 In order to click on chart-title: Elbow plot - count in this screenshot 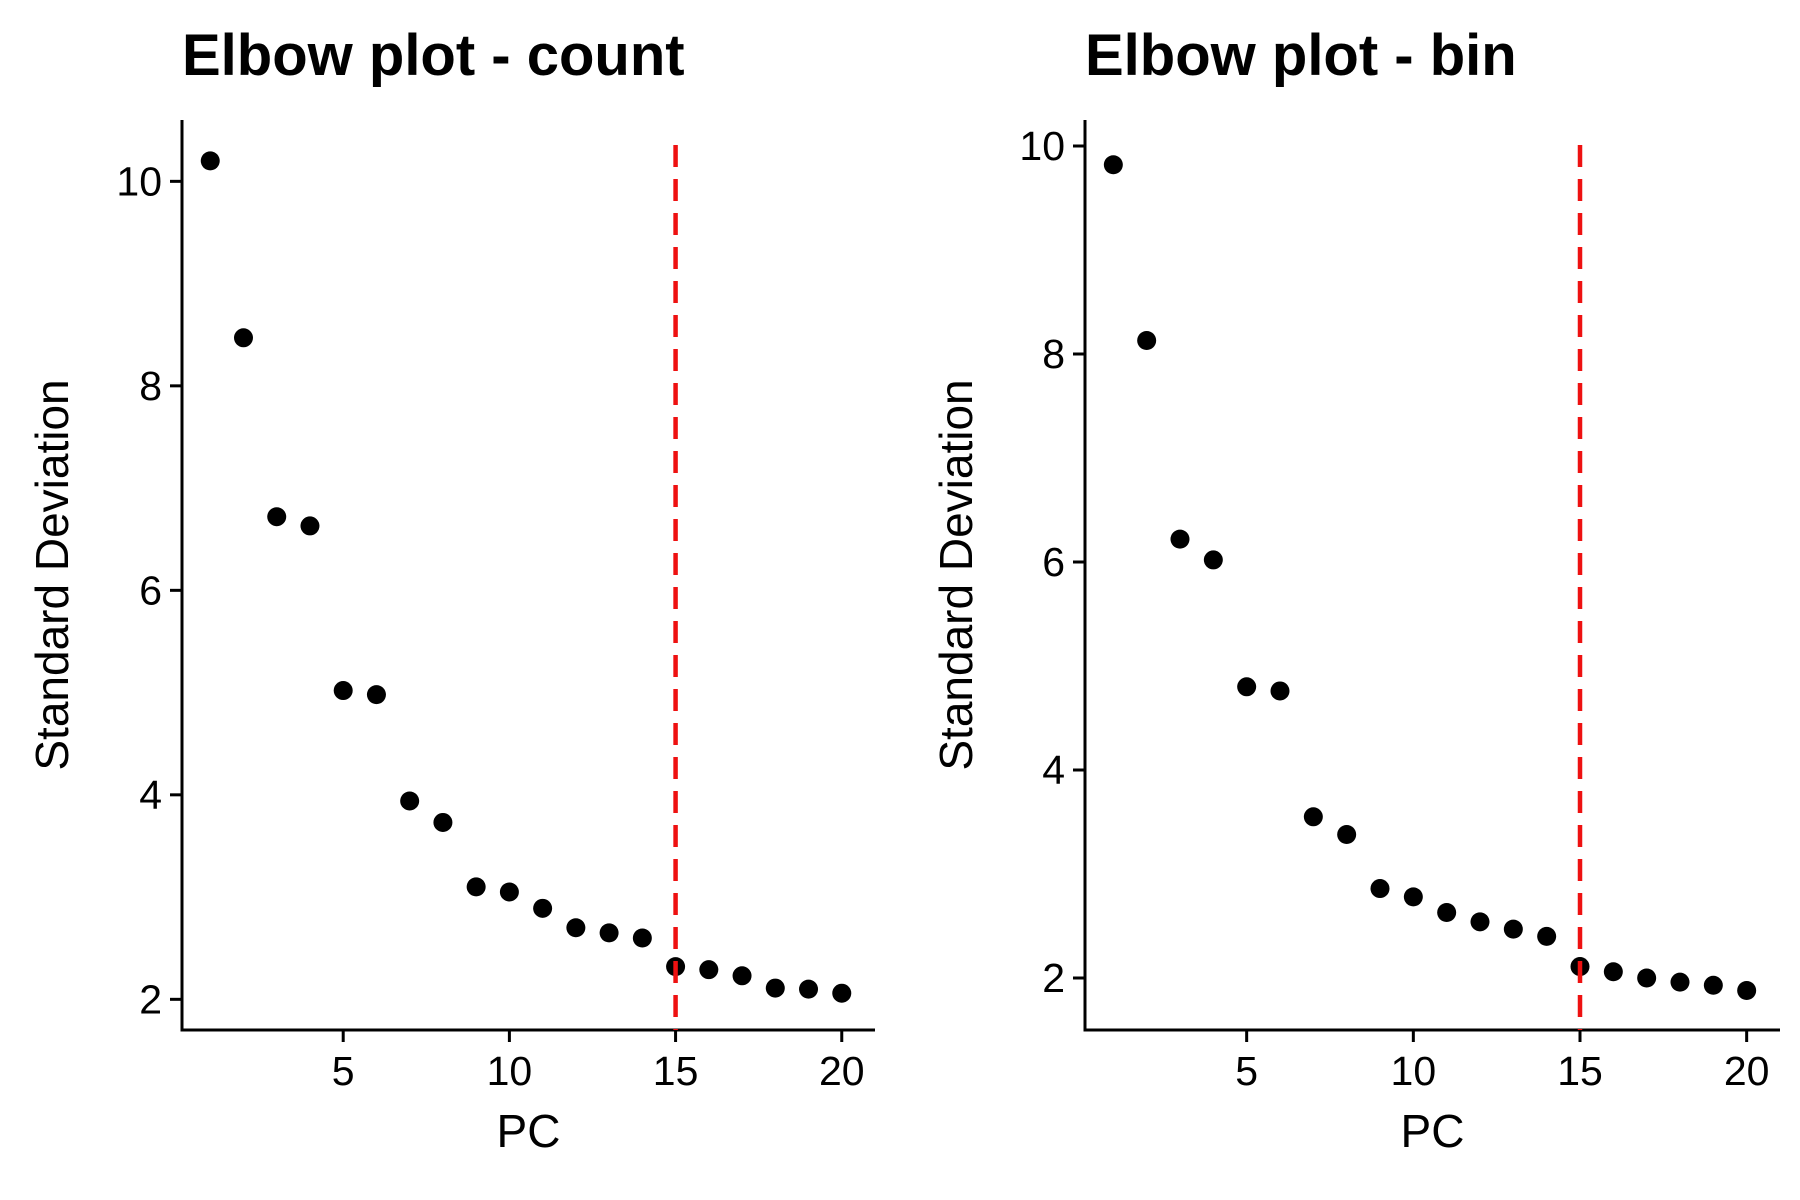, I will do `click(433, 55)`.